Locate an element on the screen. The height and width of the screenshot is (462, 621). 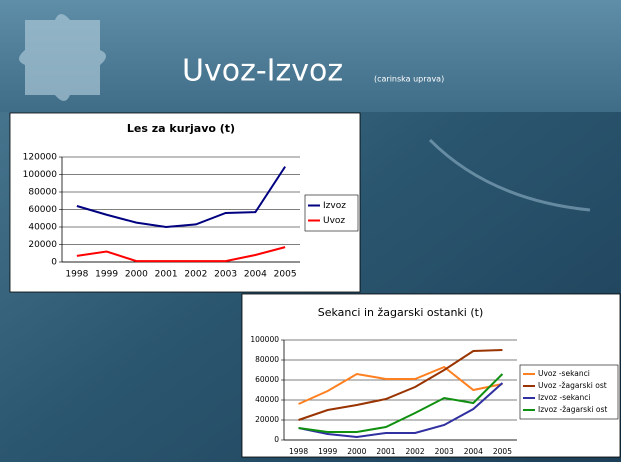
chart-title: Les za kurjavo (t) is located at coordinates (181, 128).